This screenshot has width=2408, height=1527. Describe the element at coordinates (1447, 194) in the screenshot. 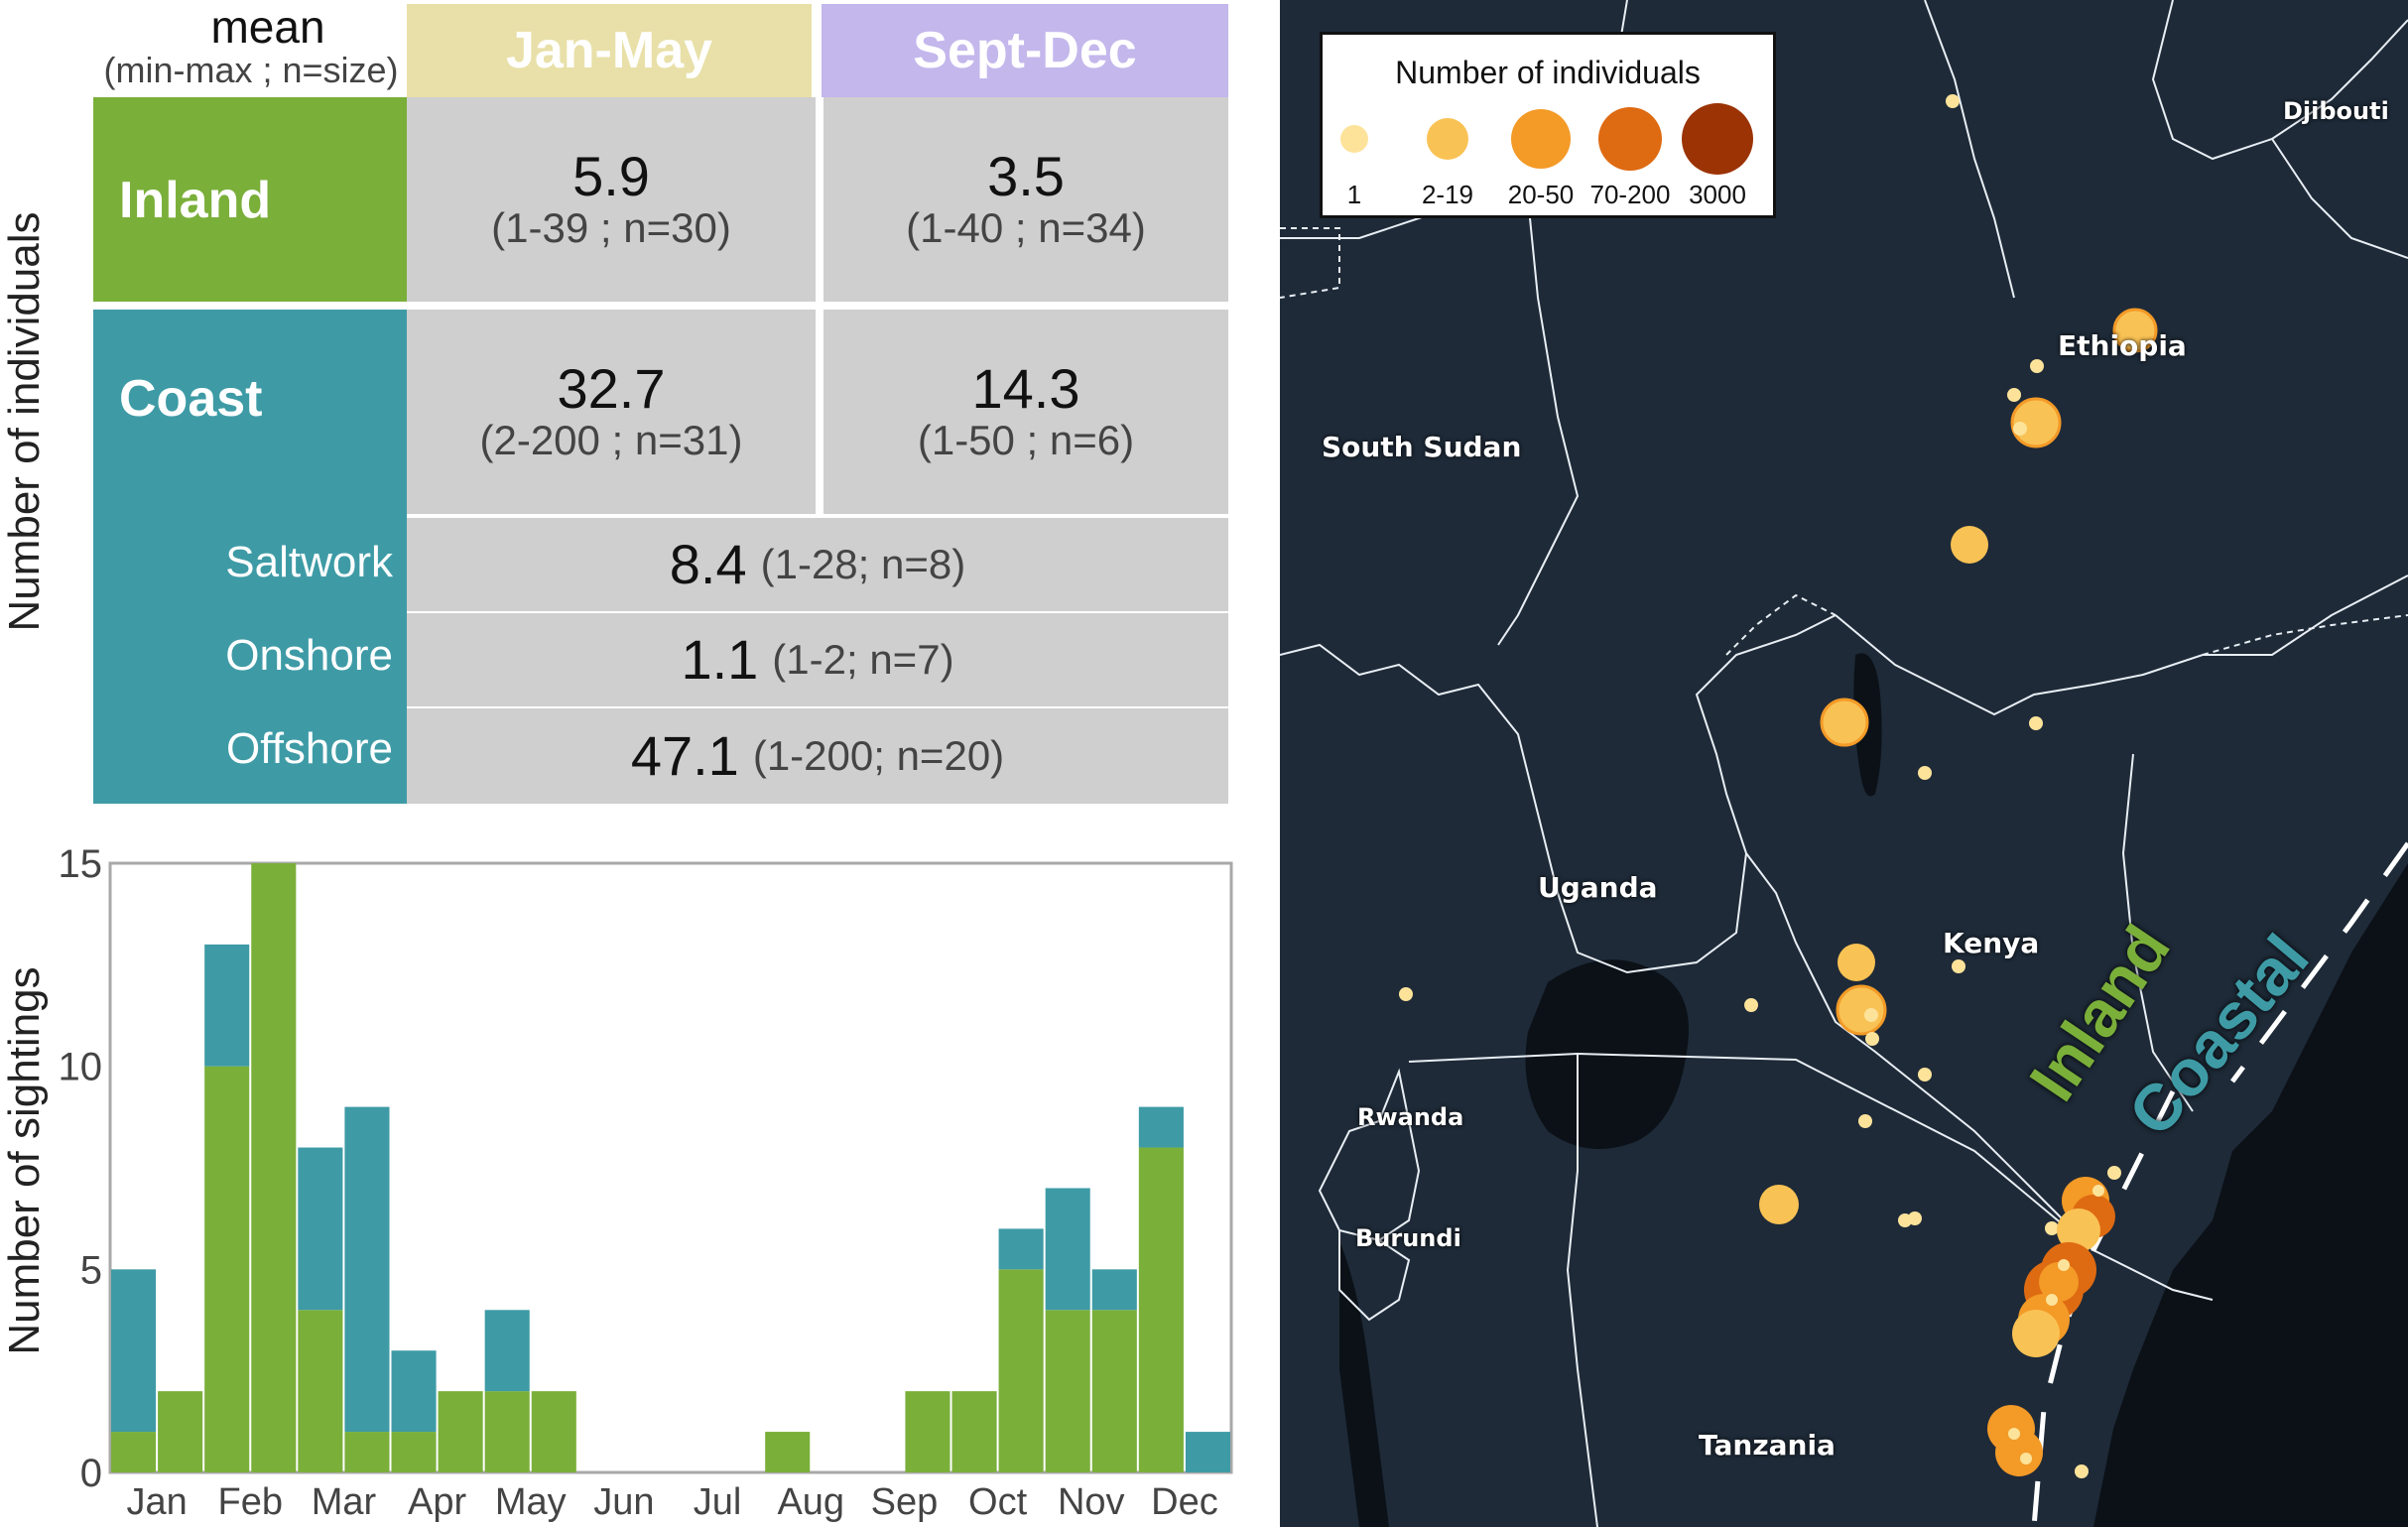

I see `legend-label-2-19: 2-19` at that location.